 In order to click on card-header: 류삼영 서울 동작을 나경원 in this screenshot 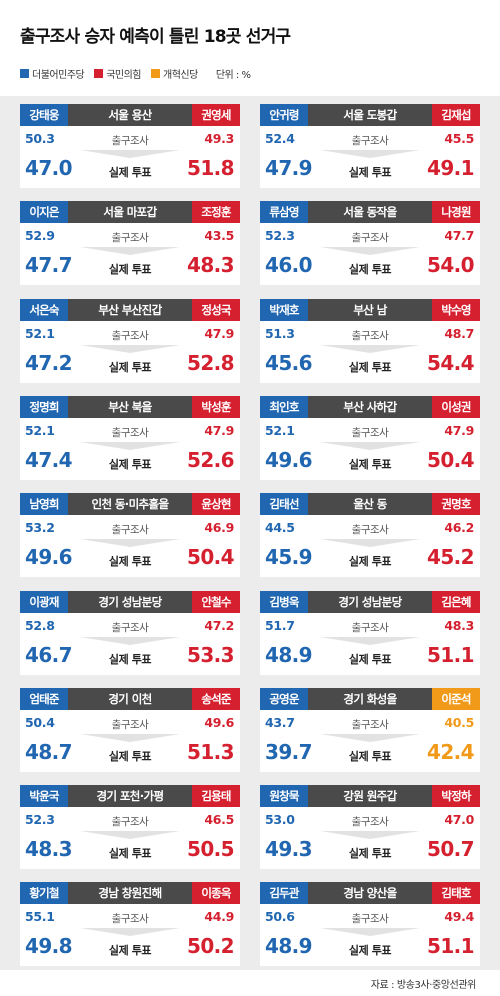, I will do `click(370, 212)`.